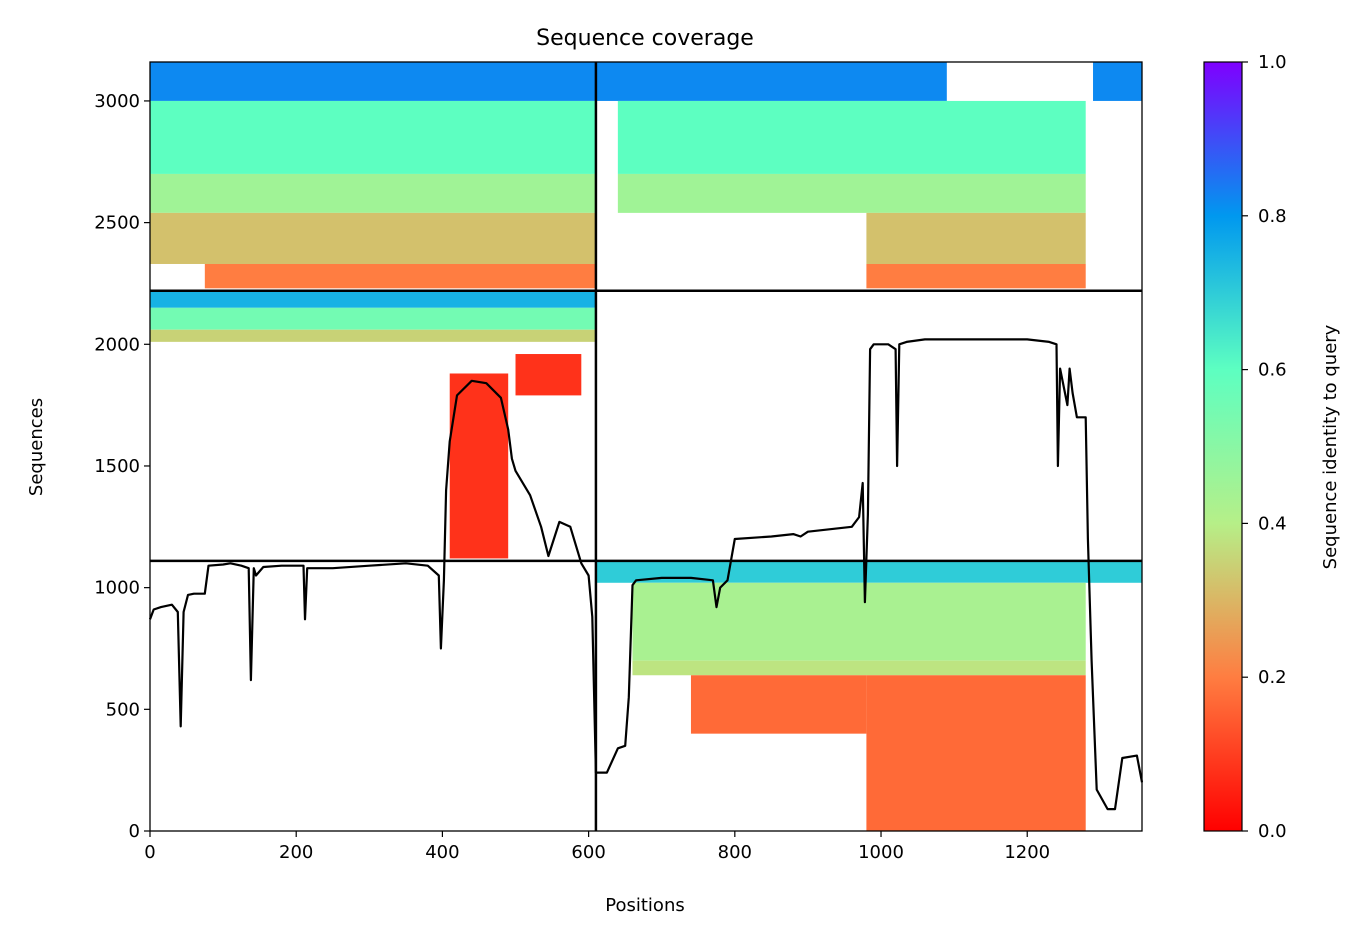 This screenshot has width=1364, height=939. Describe the element at coordinates (117, 344) in the screenshot. I see `y-tick-label-2000: 2000` at that location.